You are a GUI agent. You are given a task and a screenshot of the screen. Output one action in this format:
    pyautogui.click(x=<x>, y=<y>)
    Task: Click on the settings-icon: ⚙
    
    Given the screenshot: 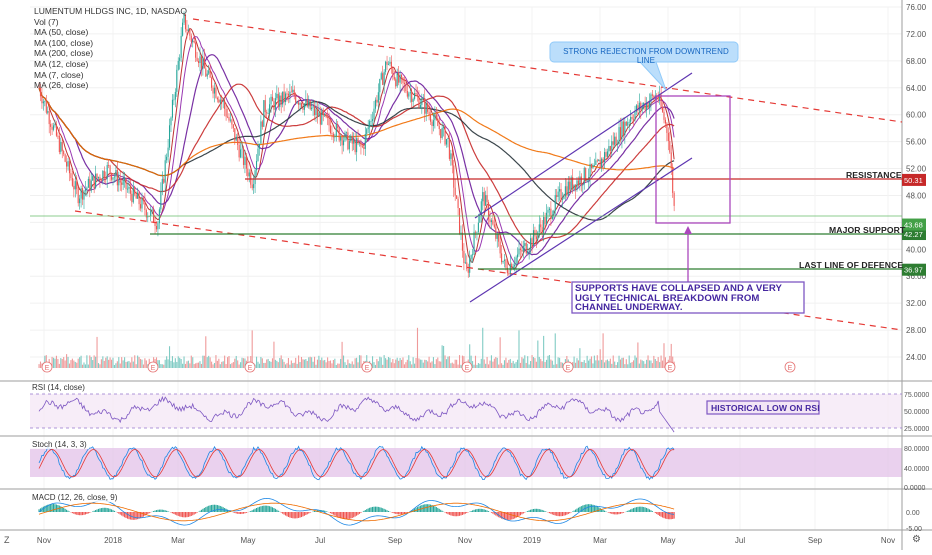 What is the action you would take?
    pyautogui.click(x=916, y=539)
    